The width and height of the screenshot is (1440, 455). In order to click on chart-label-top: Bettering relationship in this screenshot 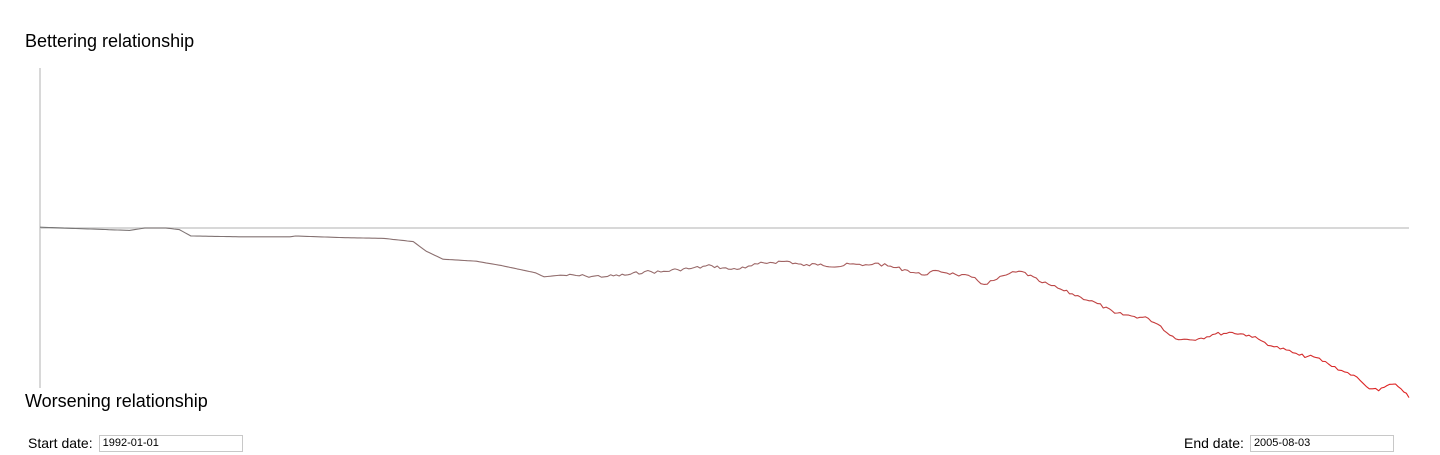, I will do `click(110, 41)`.